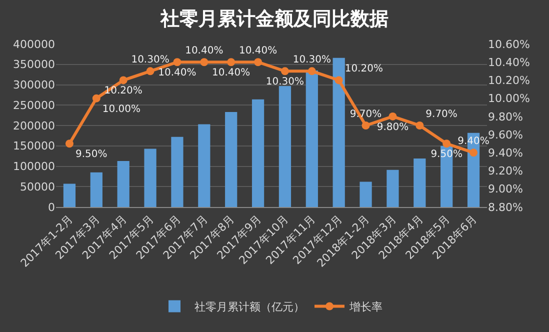 The height and width of the screenshot is (332, 549). I want to click on y-tick-label: 100000, so click(34, 167).